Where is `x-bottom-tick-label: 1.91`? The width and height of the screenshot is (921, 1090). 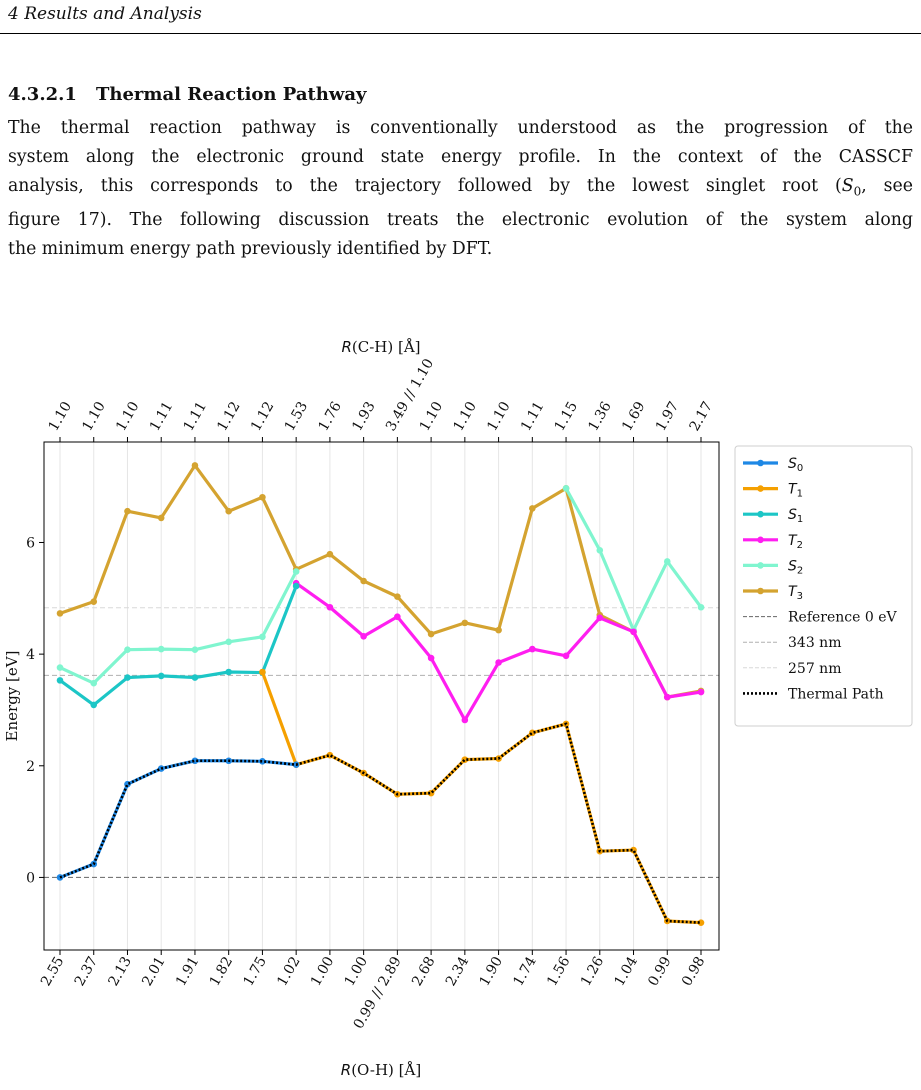
x-bottom-tick-label: 1.91 is located at coordinates (187, 971).